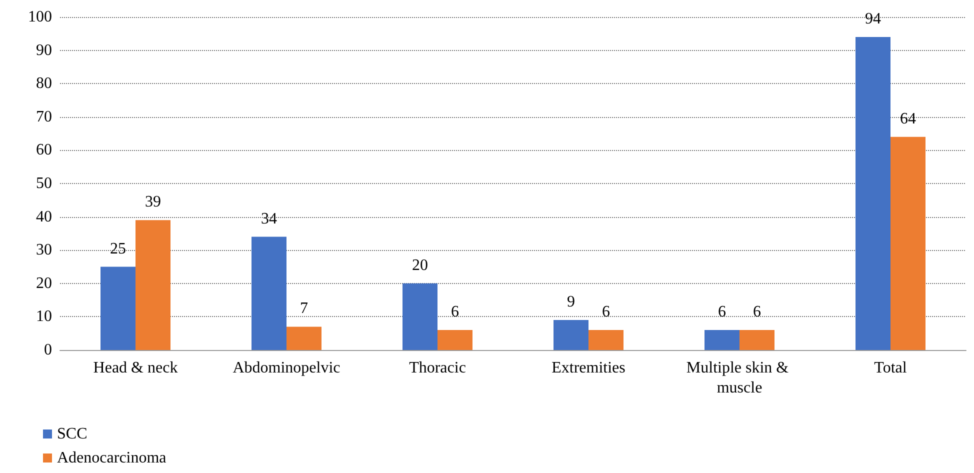 Image resolution: width=974 pixels, height=473 pixels. I want to click on y-tick-label: 60, so click(44, 150).